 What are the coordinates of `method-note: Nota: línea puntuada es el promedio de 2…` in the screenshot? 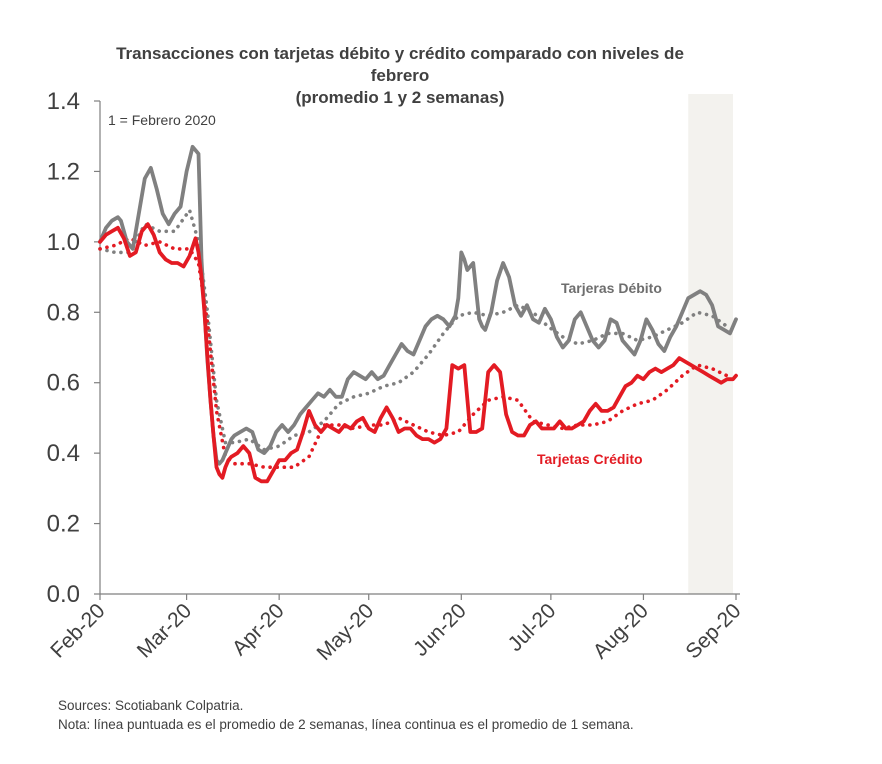 It's located at (346, 724).